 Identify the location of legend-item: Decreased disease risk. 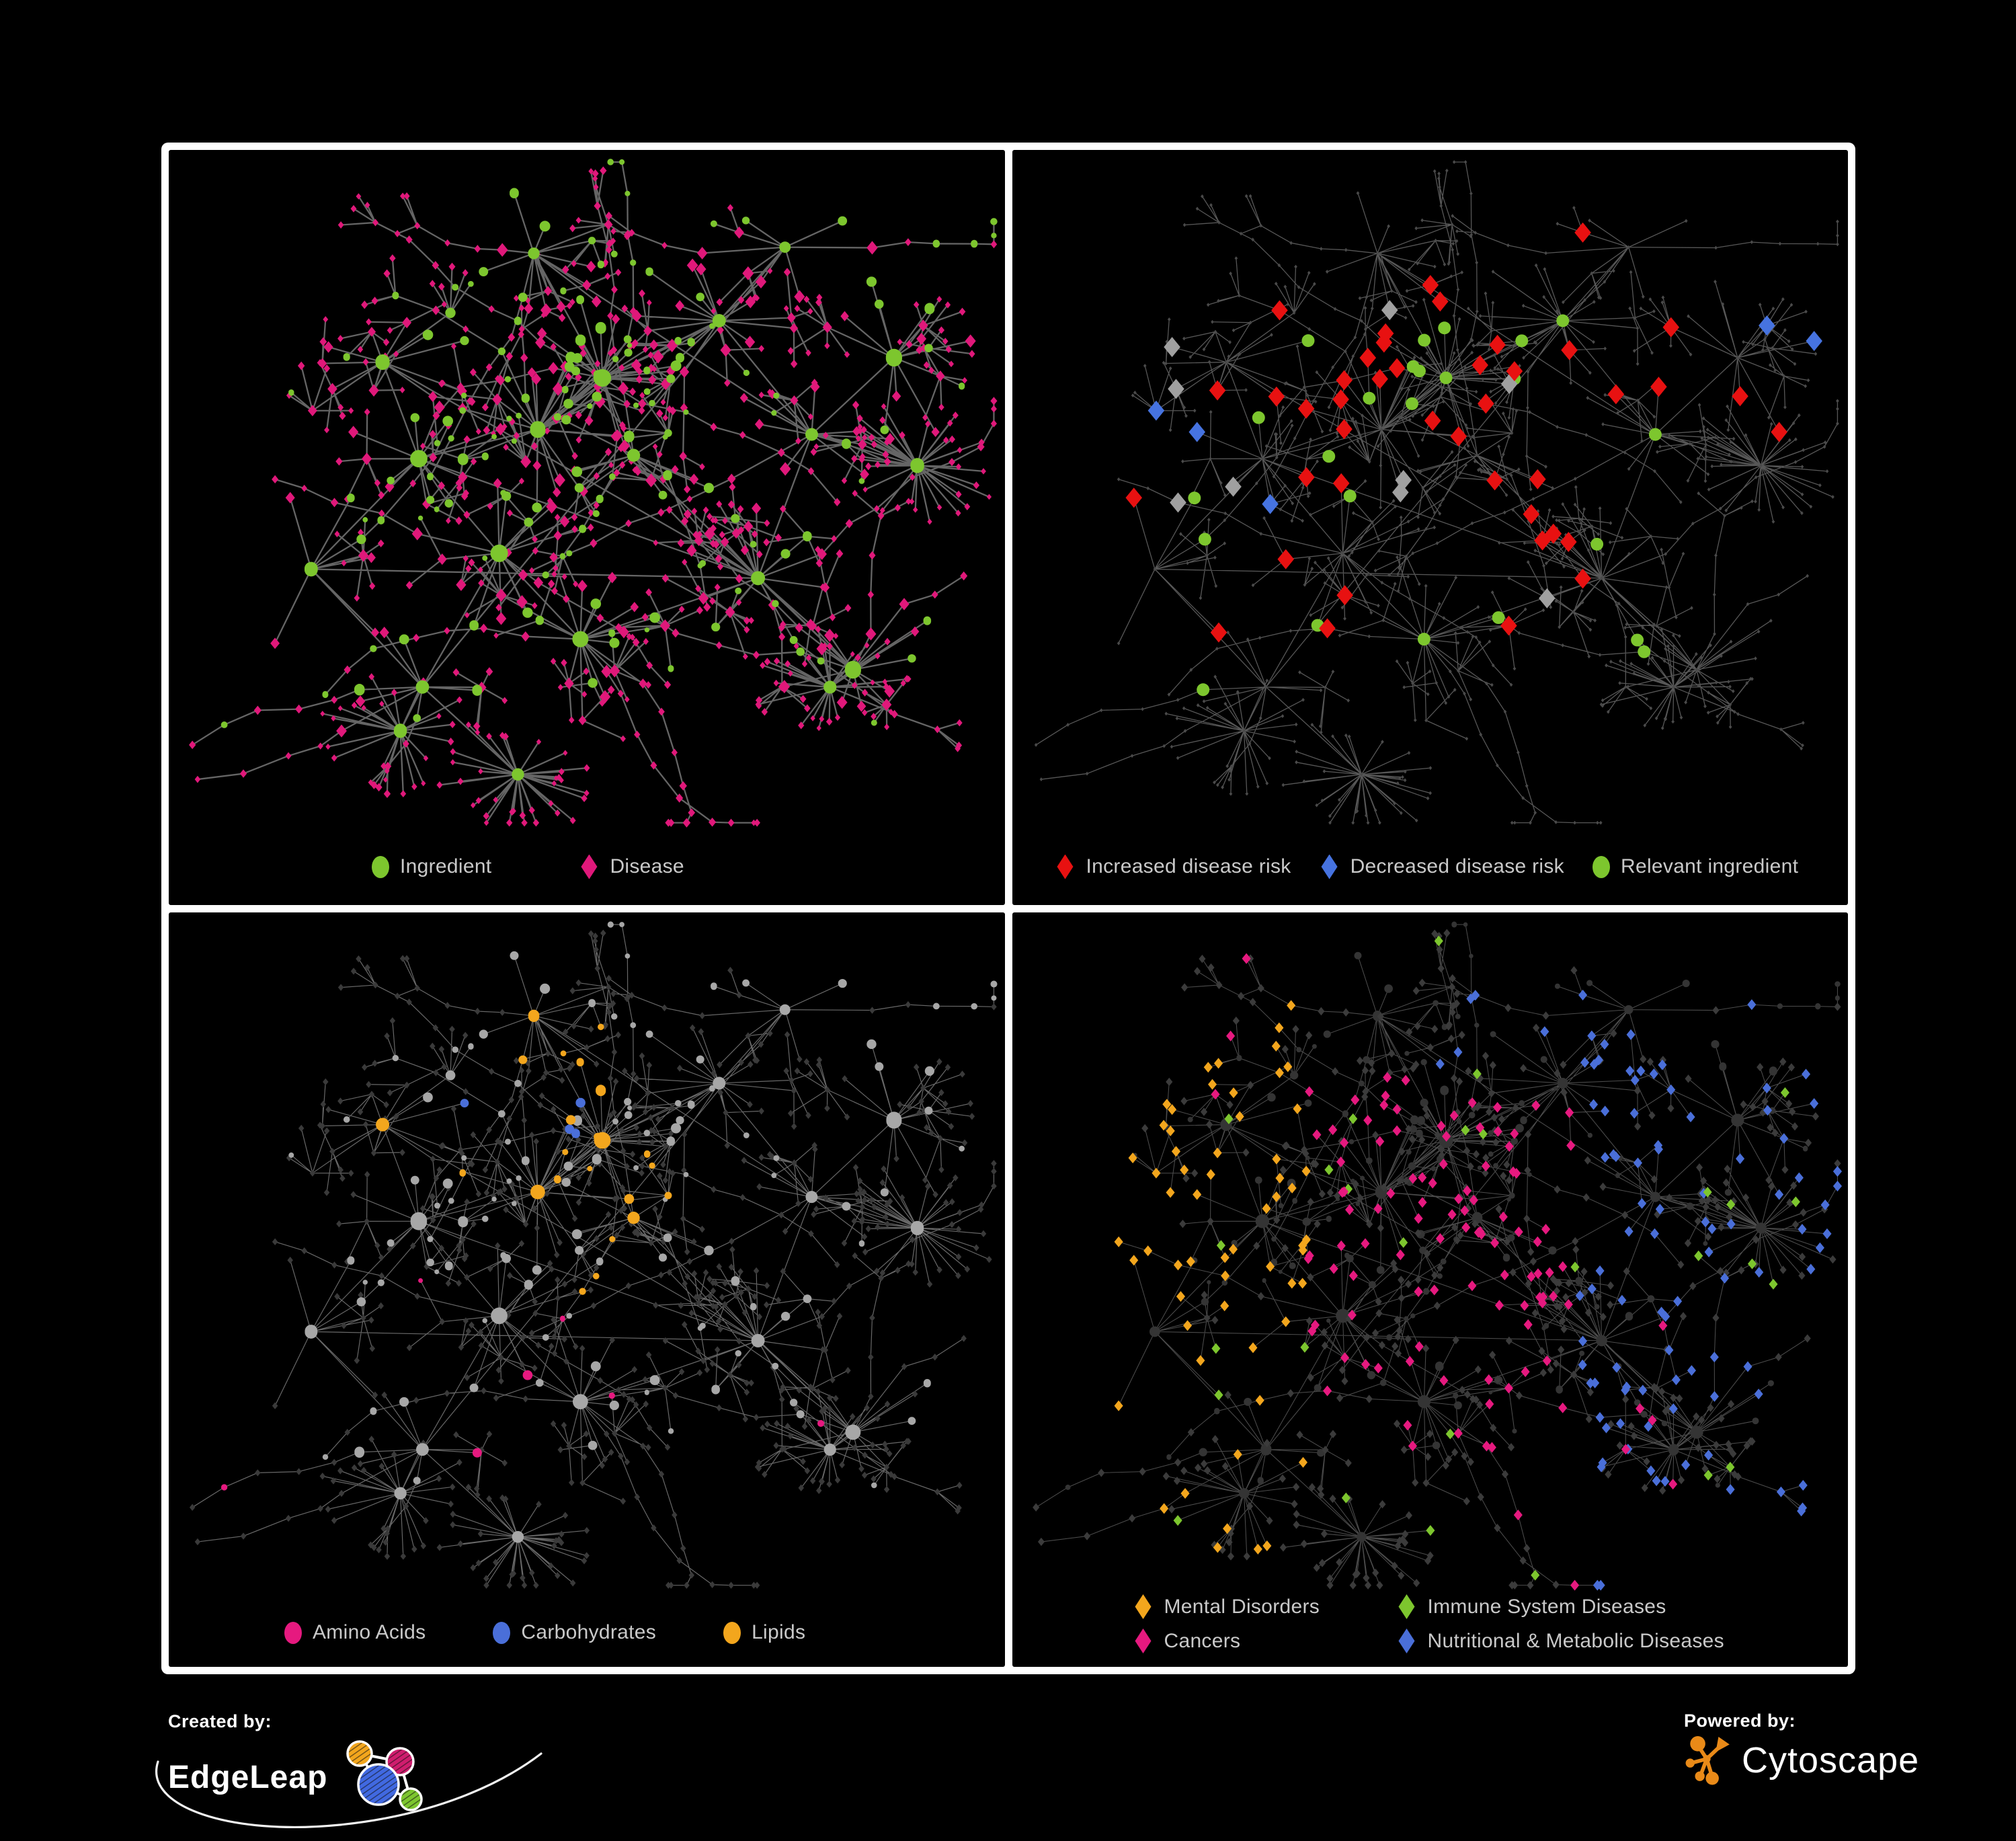
(1442, 866).